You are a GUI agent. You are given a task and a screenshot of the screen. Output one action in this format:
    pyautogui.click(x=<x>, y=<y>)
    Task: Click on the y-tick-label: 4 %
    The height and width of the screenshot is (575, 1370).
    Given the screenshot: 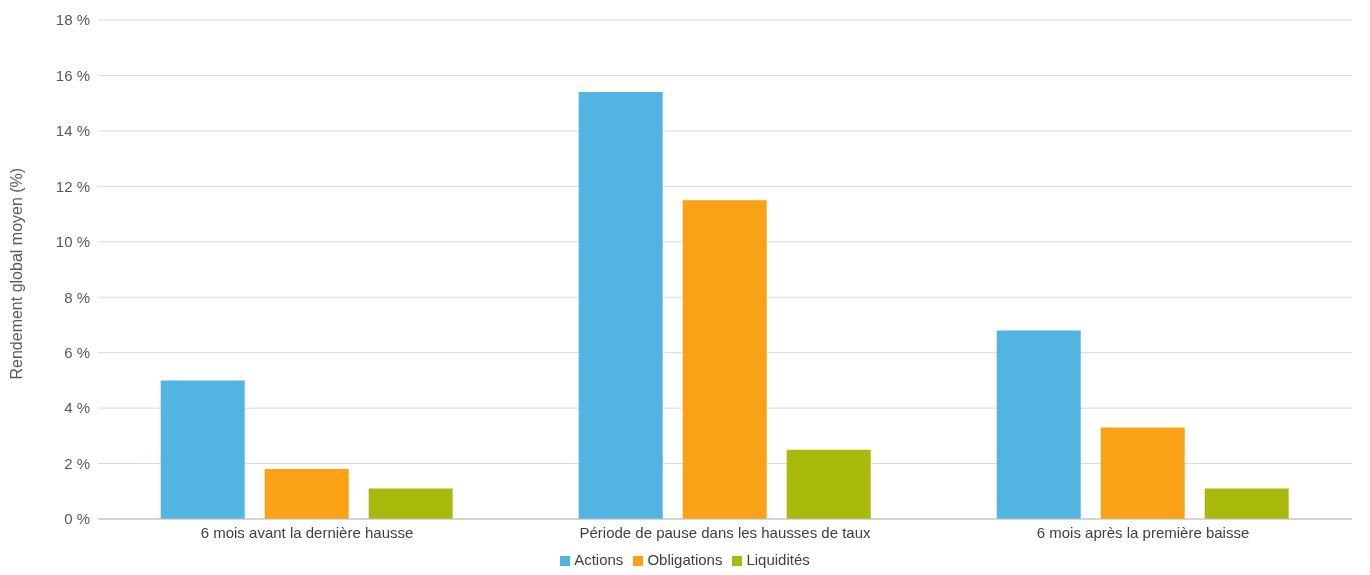 What is the action you would take?
    pyautogui.click(x=77, y=408)
    